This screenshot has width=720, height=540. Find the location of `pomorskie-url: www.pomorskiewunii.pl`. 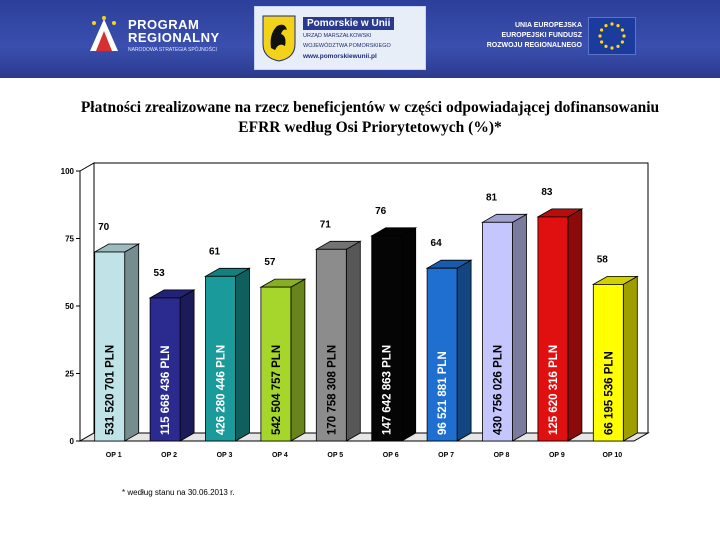

pomorskie-url: www.pomorskiewunii.pl is located at coordinates (340, 56).